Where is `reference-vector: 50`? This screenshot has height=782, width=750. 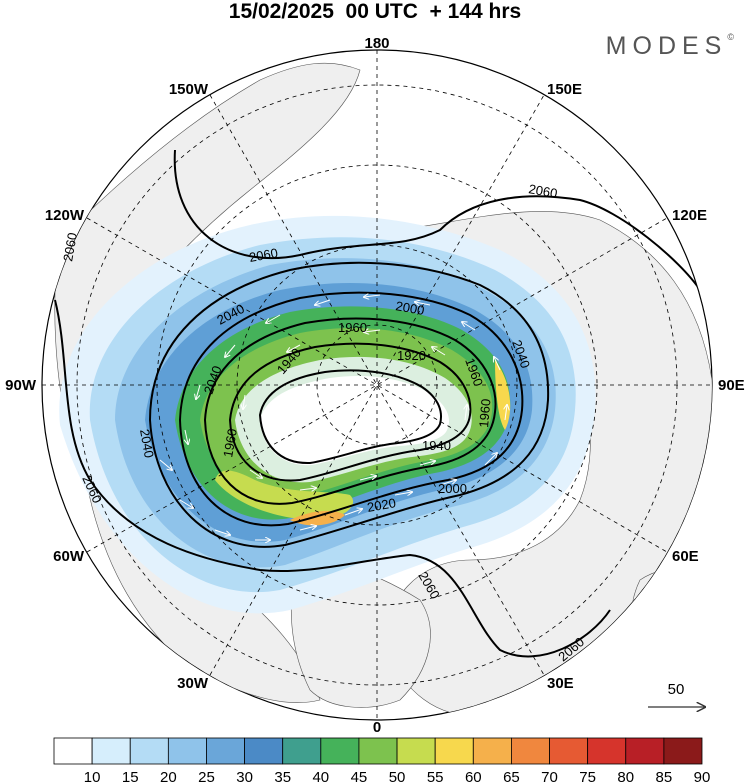
reference-vector: 50 is located at coordinates (676, 694).